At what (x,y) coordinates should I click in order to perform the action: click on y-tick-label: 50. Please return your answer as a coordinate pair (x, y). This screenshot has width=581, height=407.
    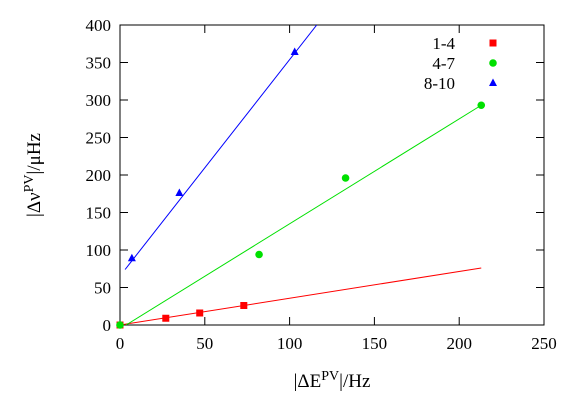
    Looking at the image, I should click on (102, 288).